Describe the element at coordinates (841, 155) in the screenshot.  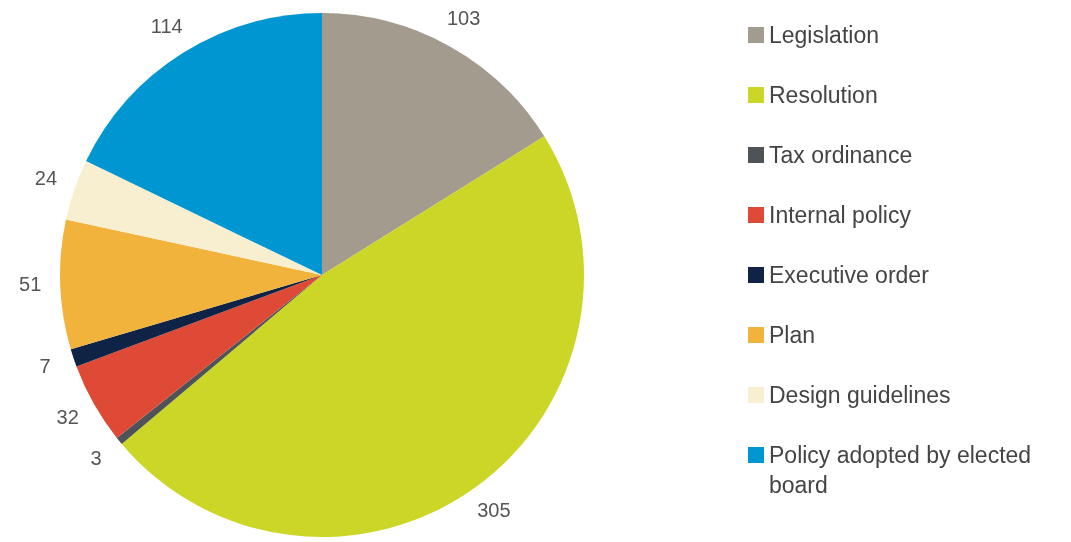
I see `legend-label: Tax ordinance` at that location.